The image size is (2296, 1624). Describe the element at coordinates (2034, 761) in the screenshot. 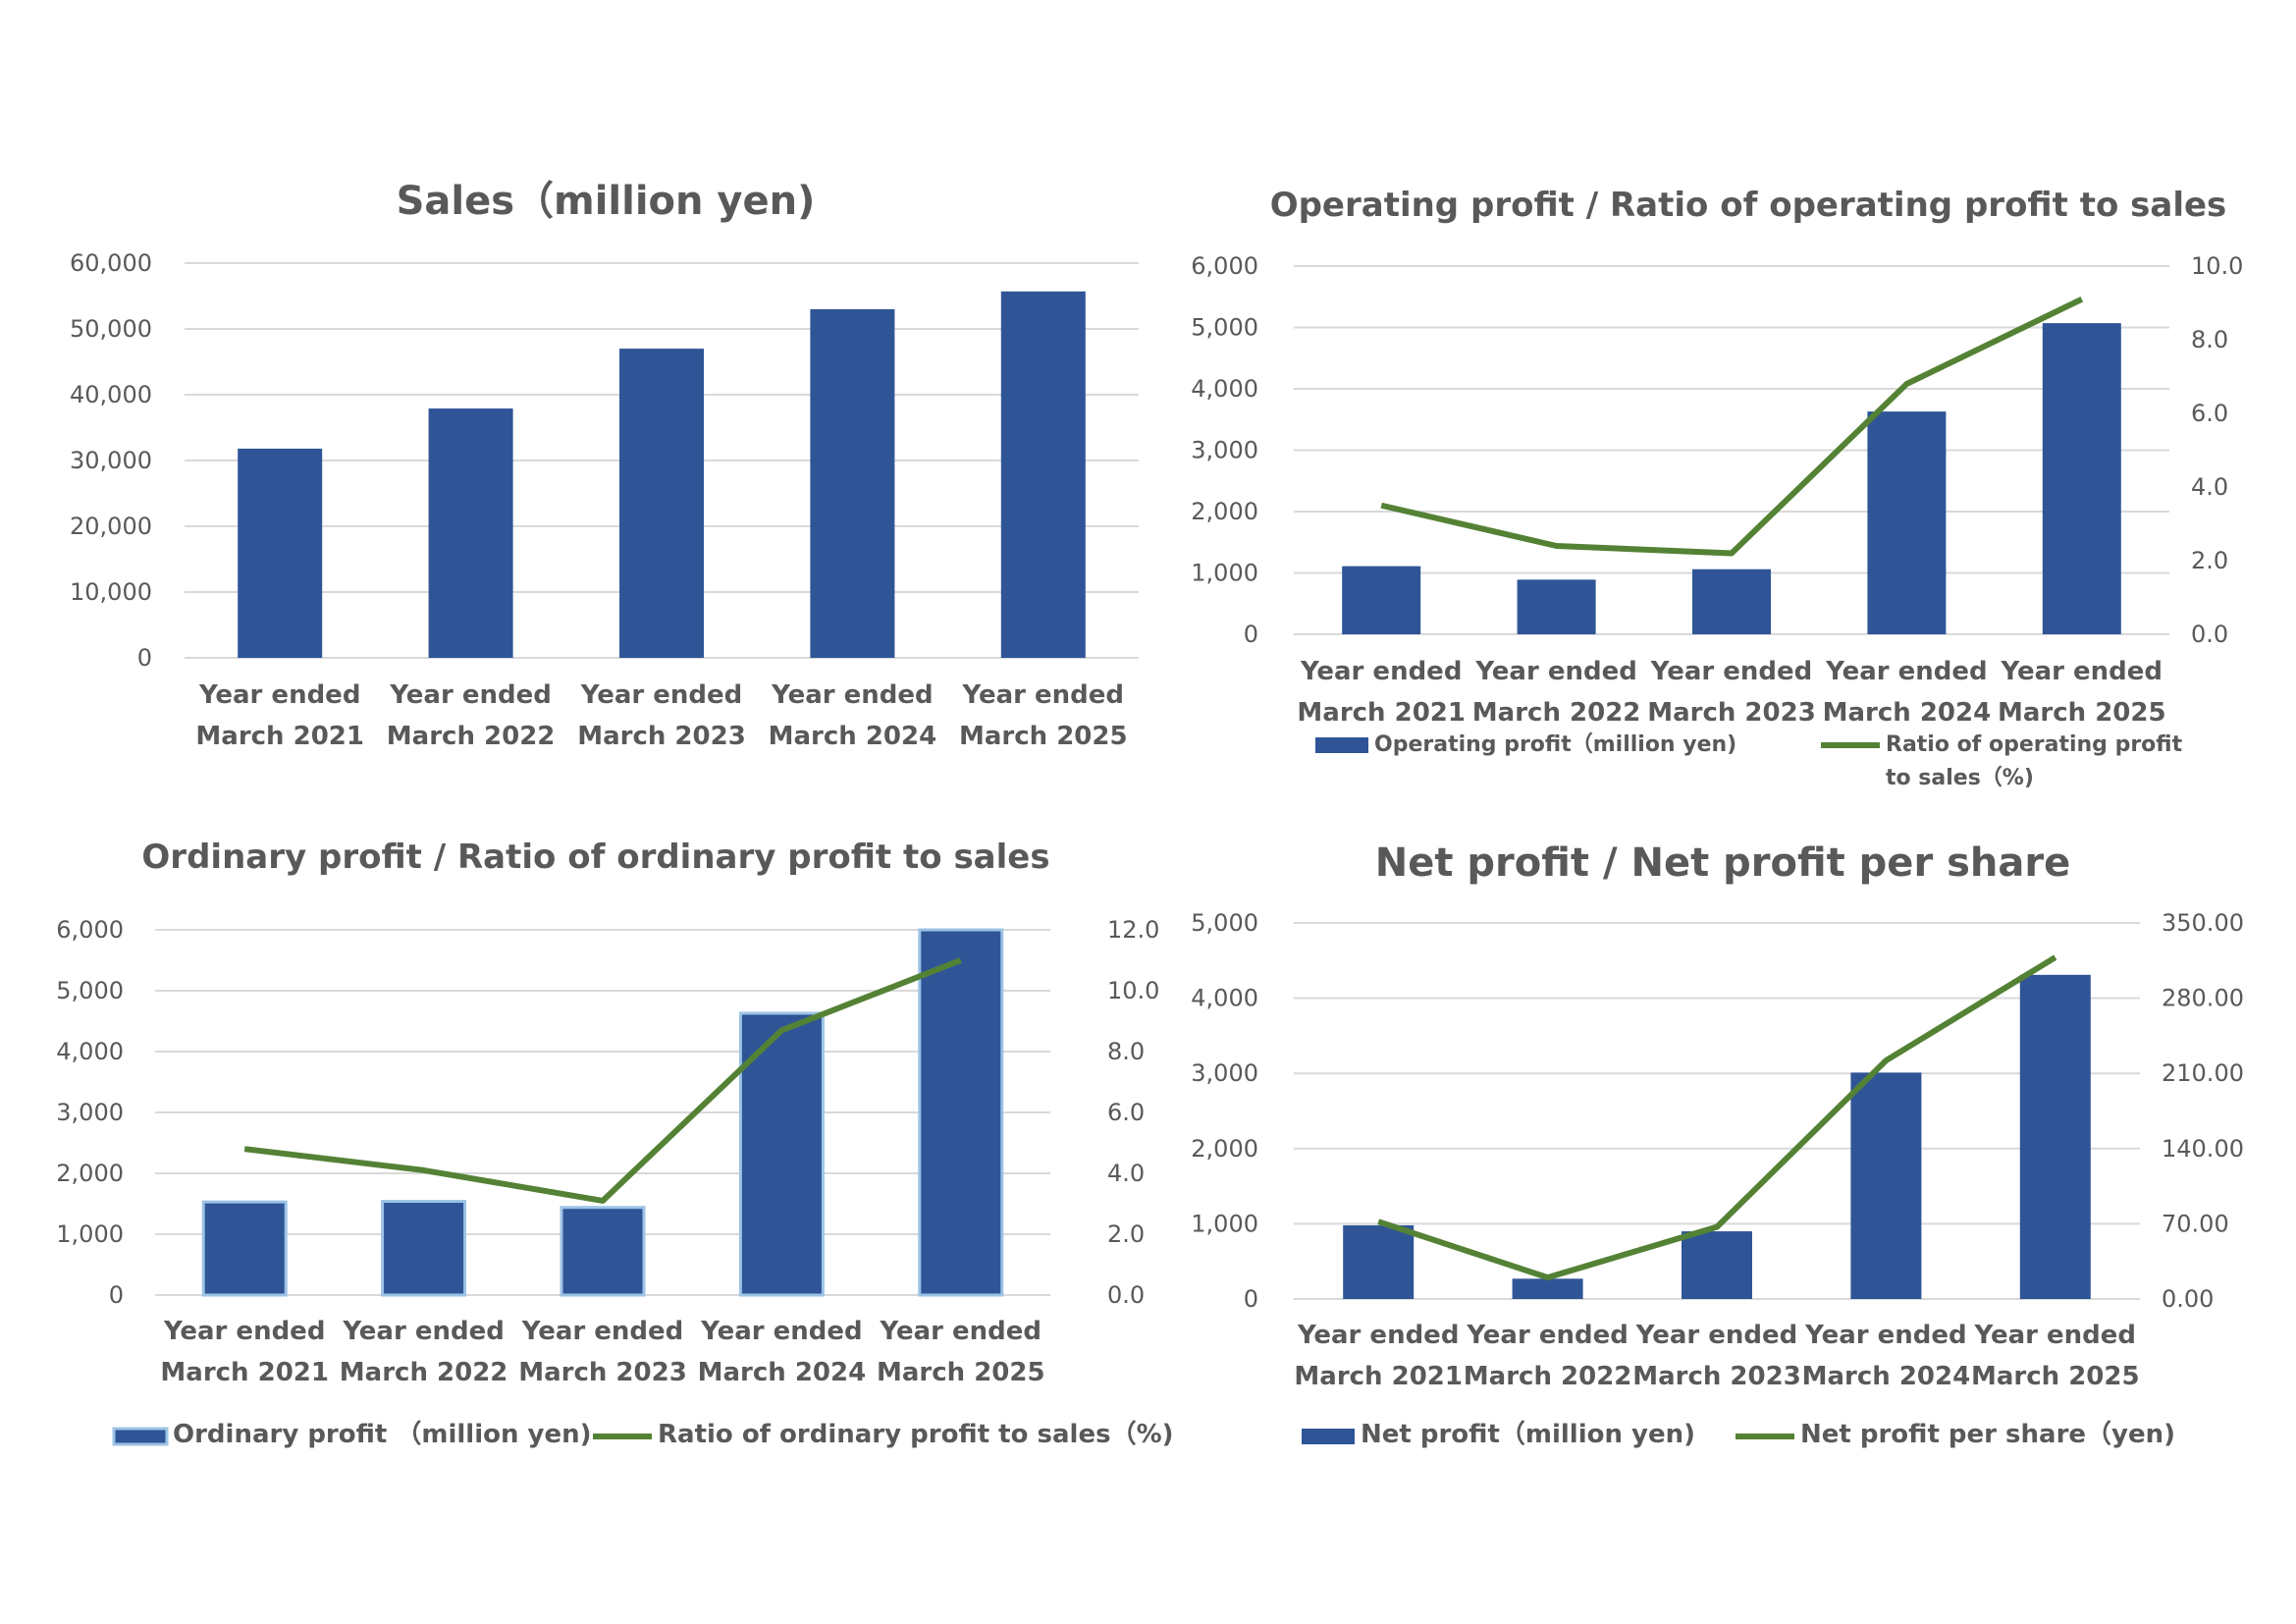

I see `legend-label: Ratio of operating profit to sales（%)` at that location.